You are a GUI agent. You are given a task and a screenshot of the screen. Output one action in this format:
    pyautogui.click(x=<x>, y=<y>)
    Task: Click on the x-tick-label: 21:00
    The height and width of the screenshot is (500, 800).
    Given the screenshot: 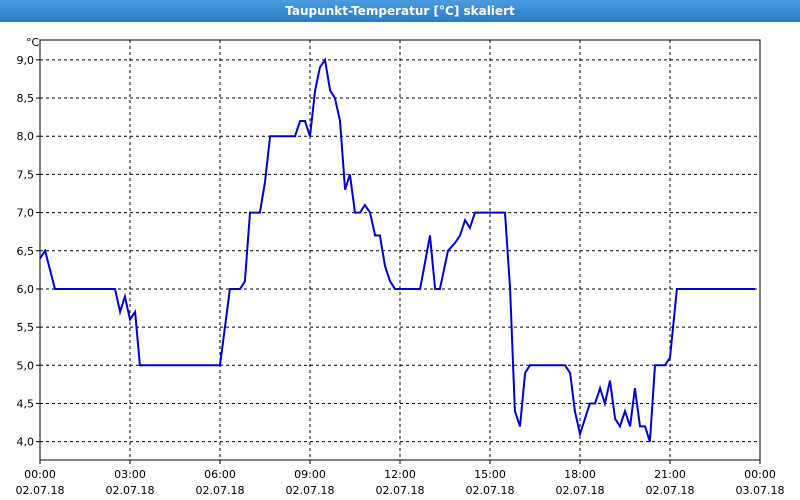 What is the action you would take?
    pyautogui.click(x=670, y=474)
    